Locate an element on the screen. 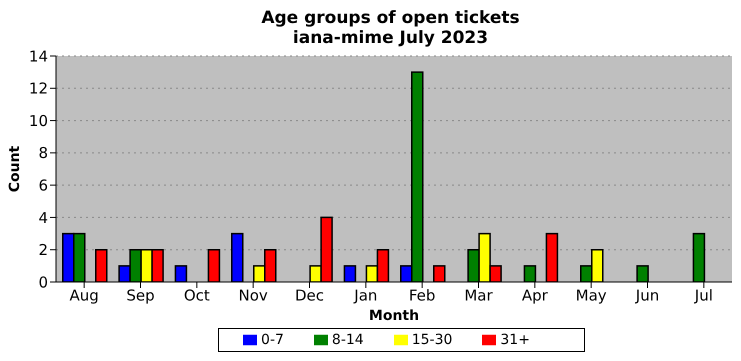  x-tick-label: Jun is located at coordinates (647, 295).